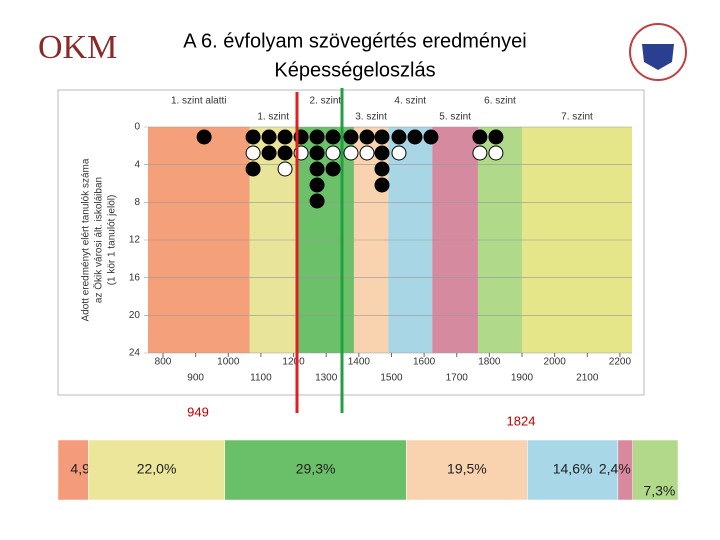 Image resolution: width=720 pixels, height=540 pixels. Describe the element at coordinates (521, 420) in the screenshot. I see `annotation: 1824` at that location.